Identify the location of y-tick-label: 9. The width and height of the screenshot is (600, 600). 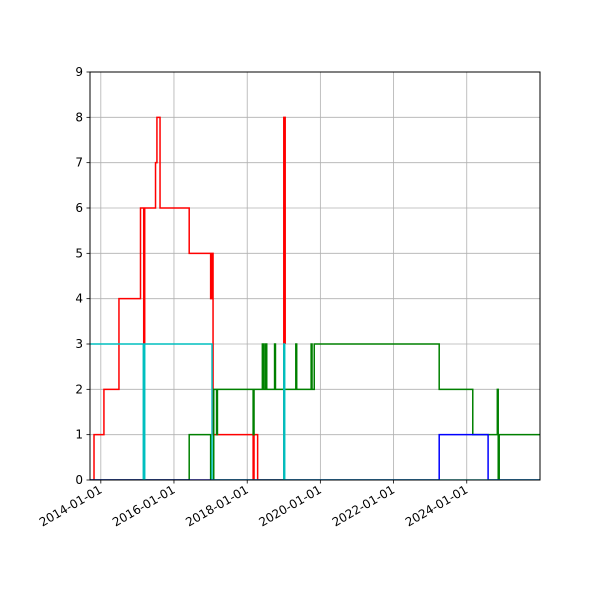
(79, 72).